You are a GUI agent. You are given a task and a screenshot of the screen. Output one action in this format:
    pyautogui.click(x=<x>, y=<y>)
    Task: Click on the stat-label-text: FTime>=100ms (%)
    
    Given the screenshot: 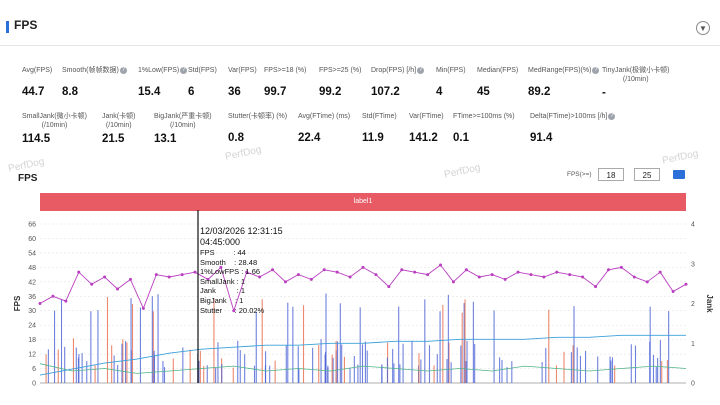 What is the action you would take?
    pyautogui.click(x=484, y=116)
    